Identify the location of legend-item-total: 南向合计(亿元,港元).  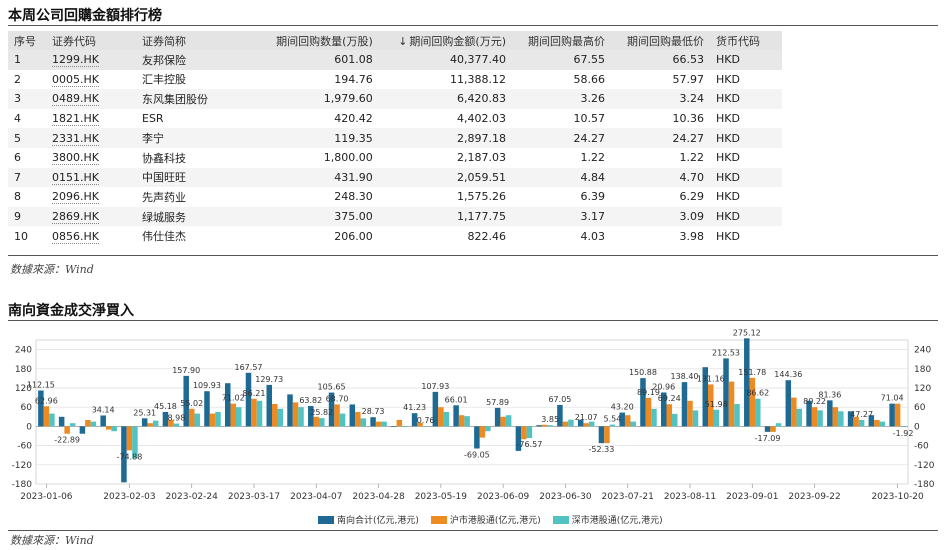
(368, 519).